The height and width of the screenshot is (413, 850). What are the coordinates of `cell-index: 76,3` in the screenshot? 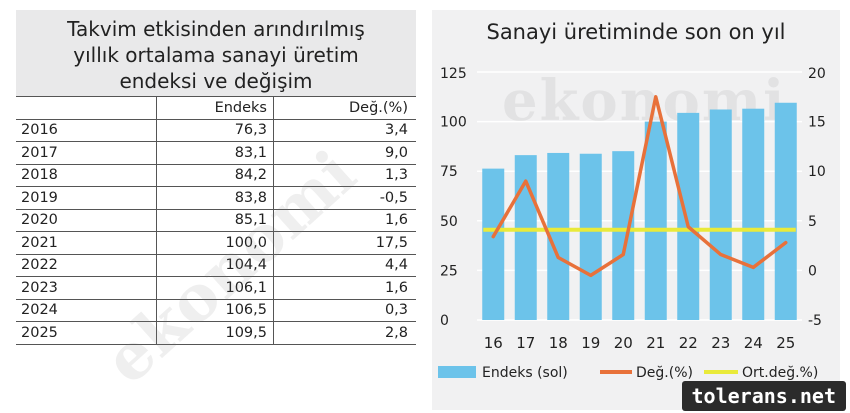 It's located at (215, 130).